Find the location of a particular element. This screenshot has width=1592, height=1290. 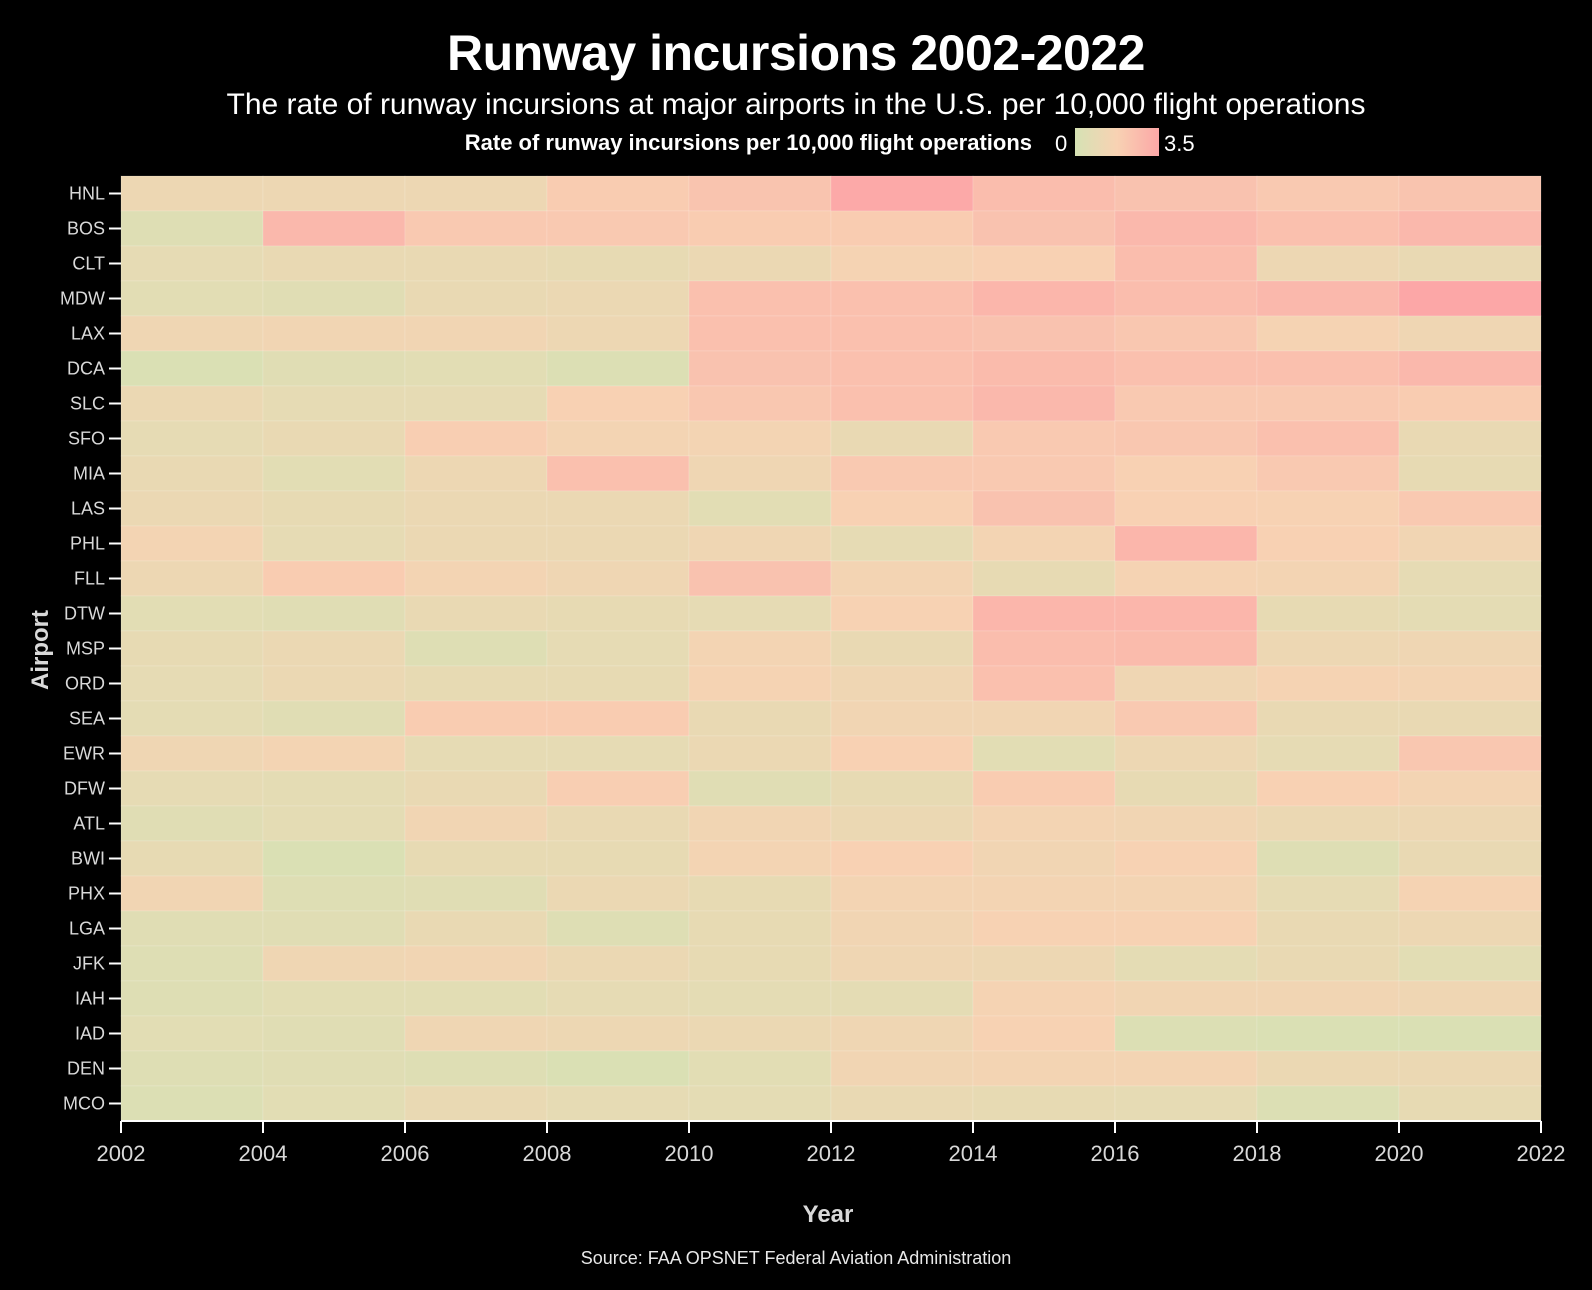

heatmap-cell-dtw-2016 is located at coordinates (1186, 613).